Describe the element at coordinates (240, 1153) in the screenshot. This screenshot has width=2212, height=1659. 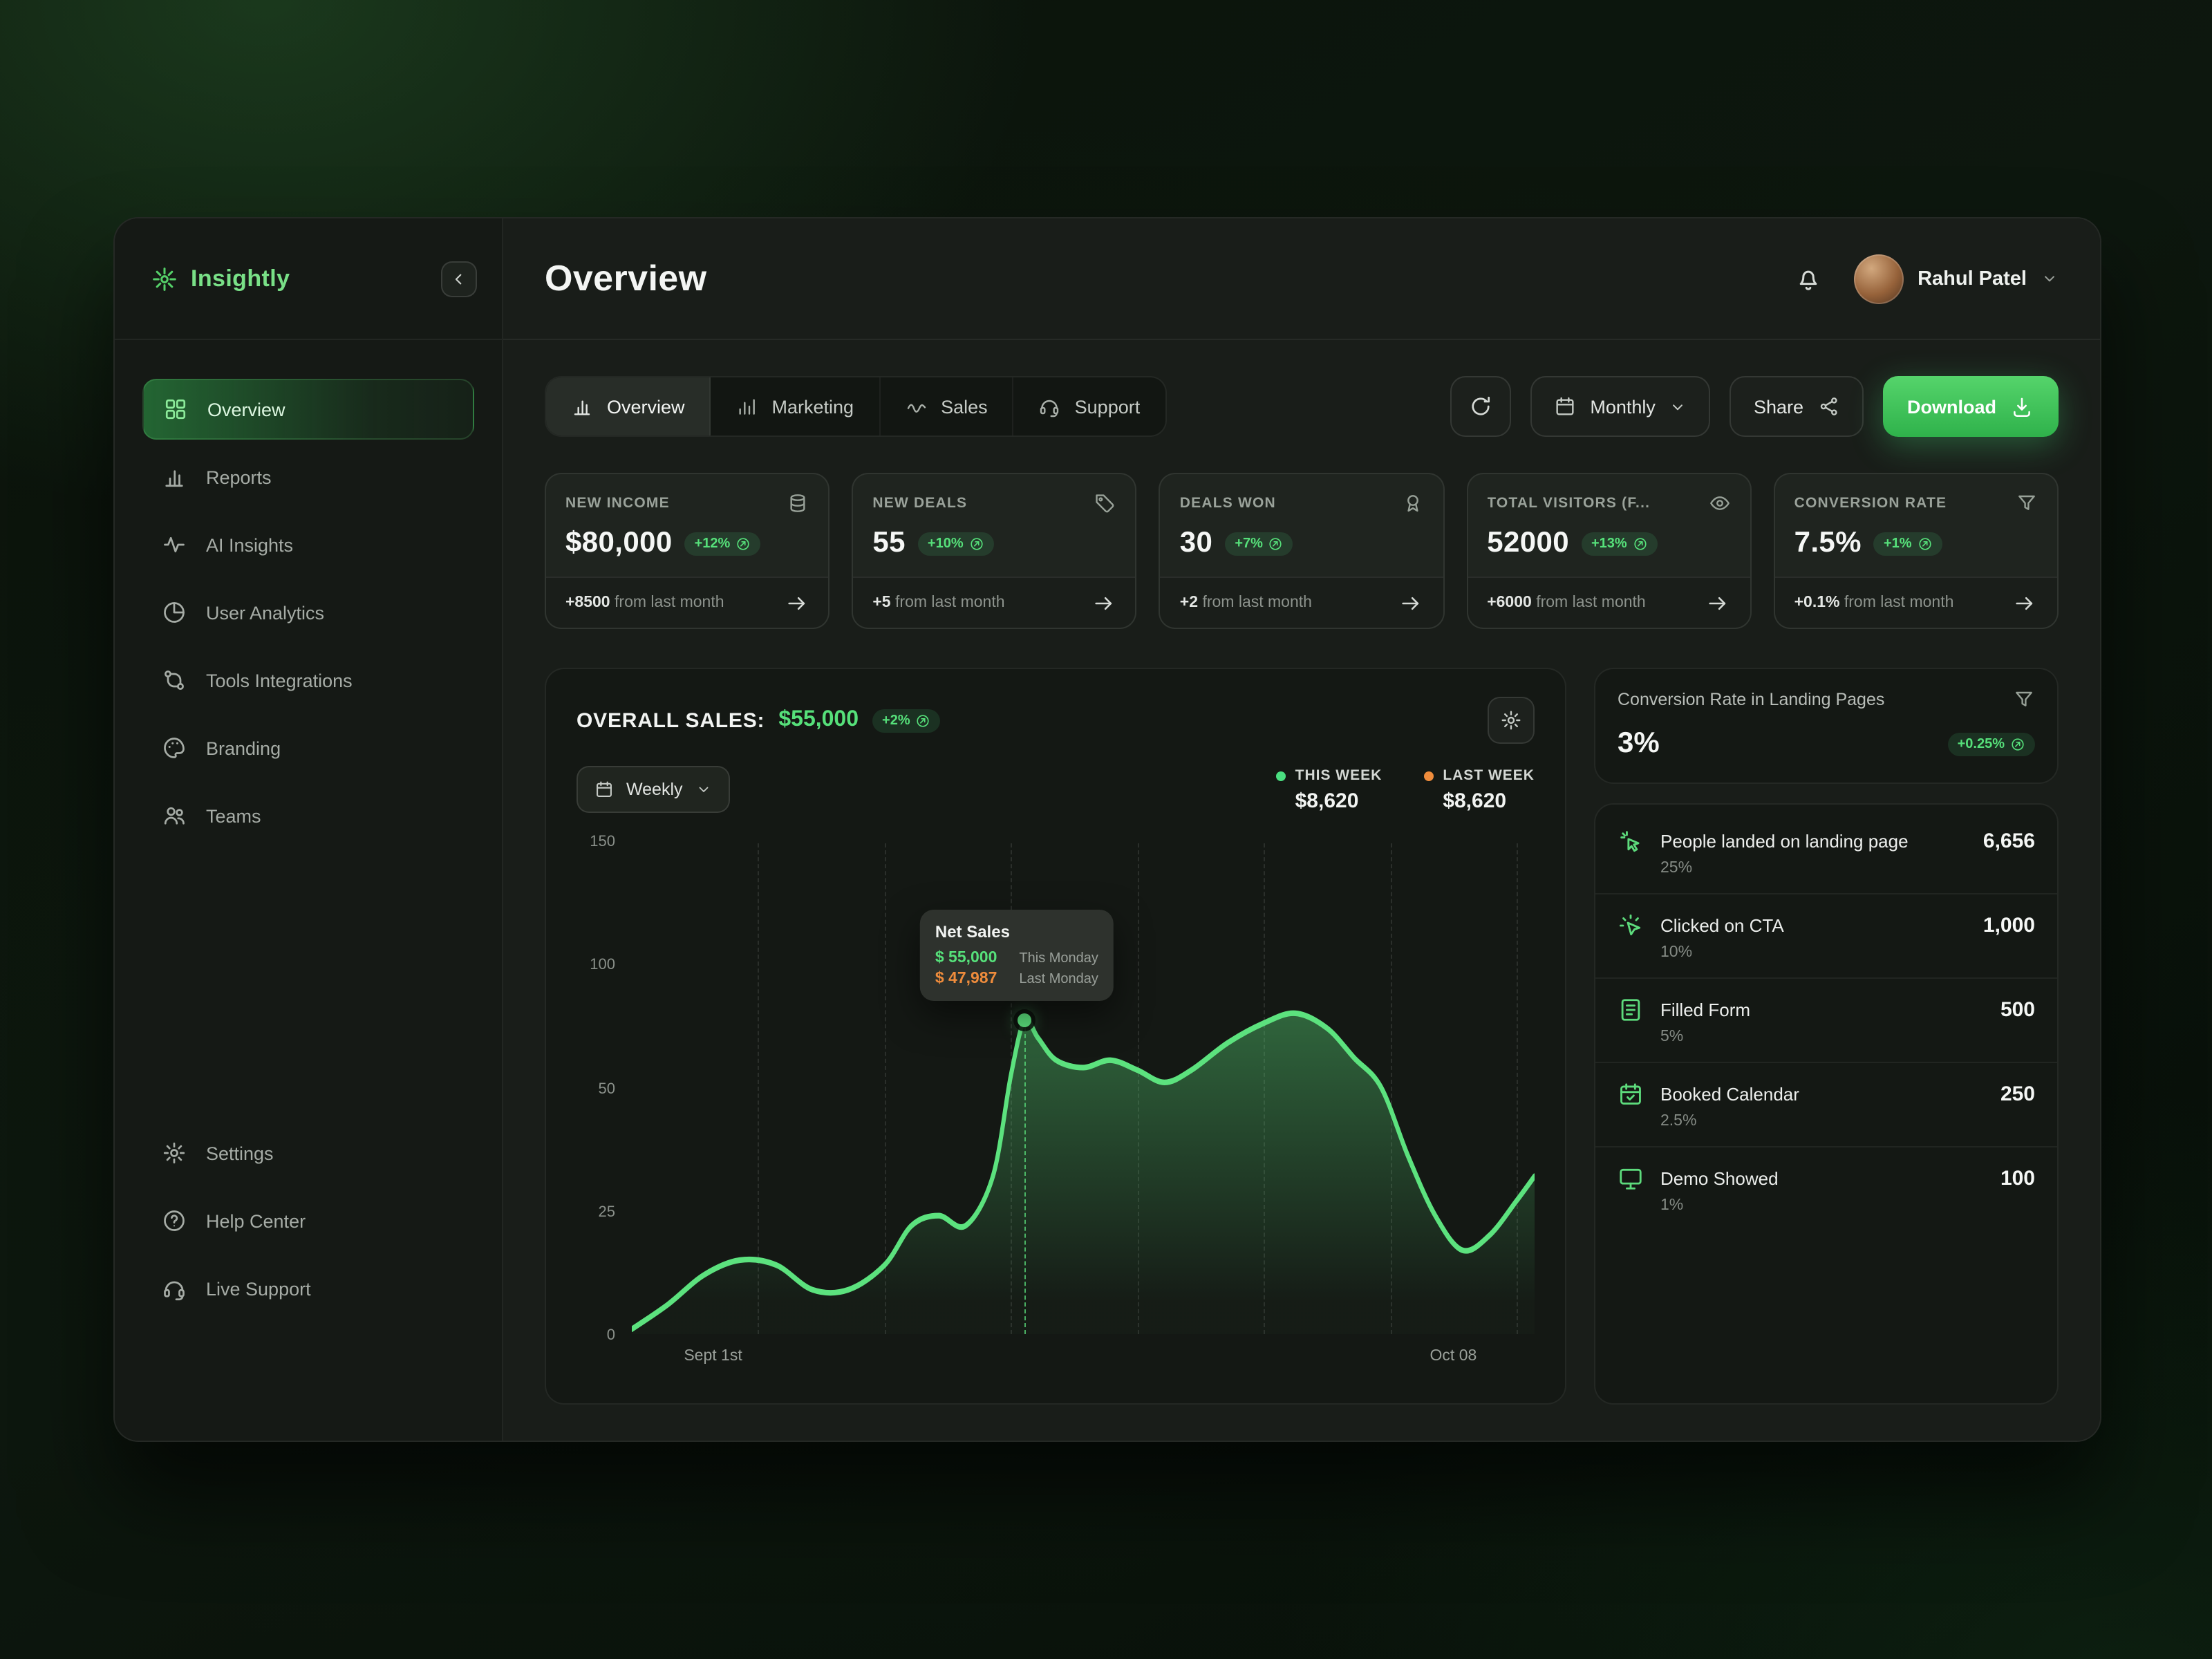
I see `sidebar-item-label: Settings` at that location.